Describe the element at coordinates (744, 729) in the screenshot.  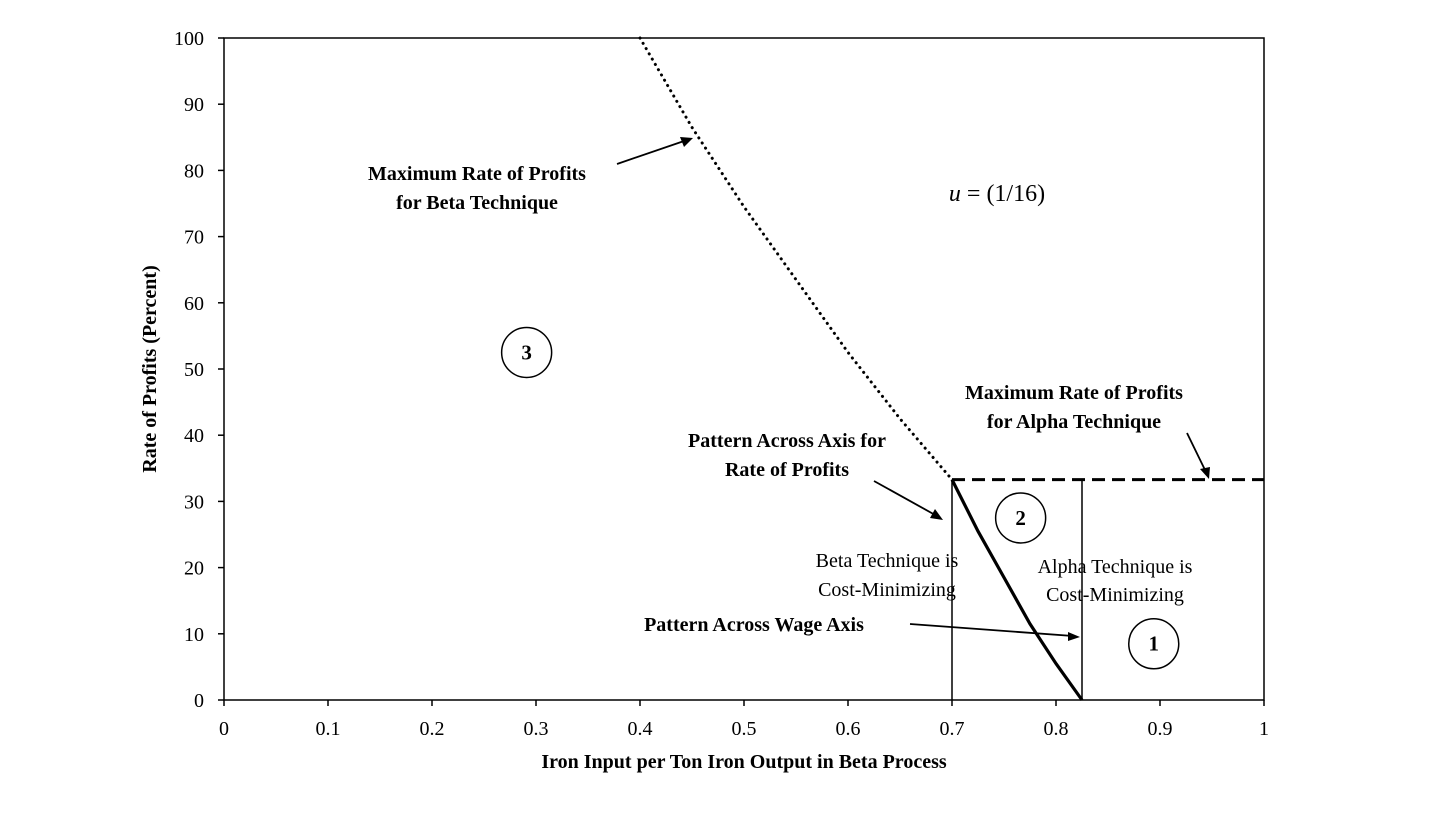
I see `x-tick-label: 0.5` at that location.